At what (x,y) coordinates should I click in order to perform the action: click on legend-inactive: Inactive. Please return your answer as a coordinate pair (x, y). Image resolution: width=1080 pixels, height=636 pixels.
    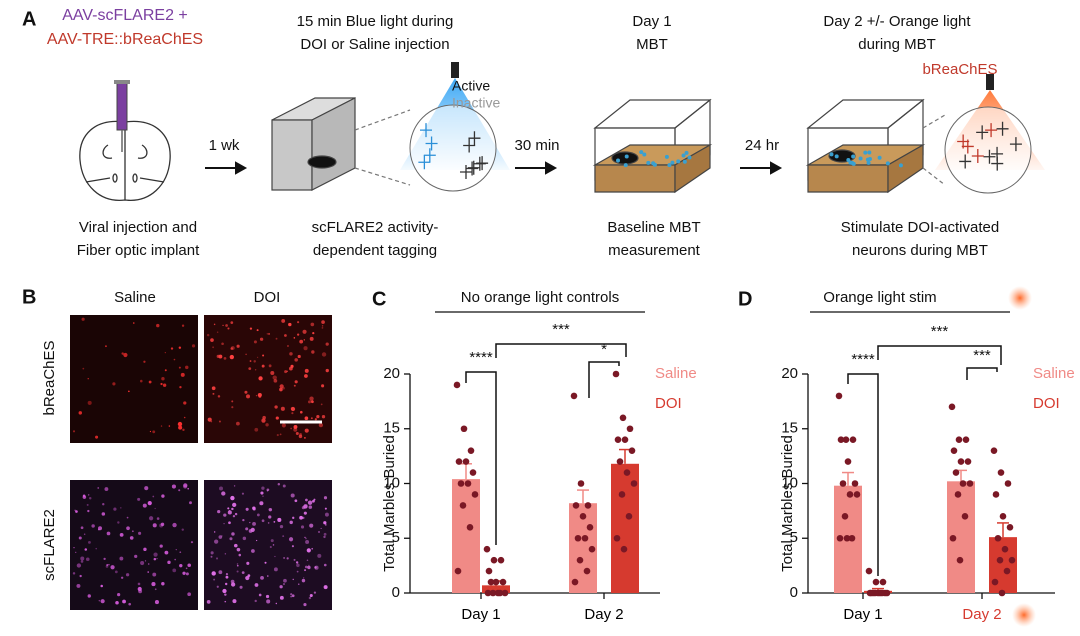
    Looking at the image, I should click on (476, 103).